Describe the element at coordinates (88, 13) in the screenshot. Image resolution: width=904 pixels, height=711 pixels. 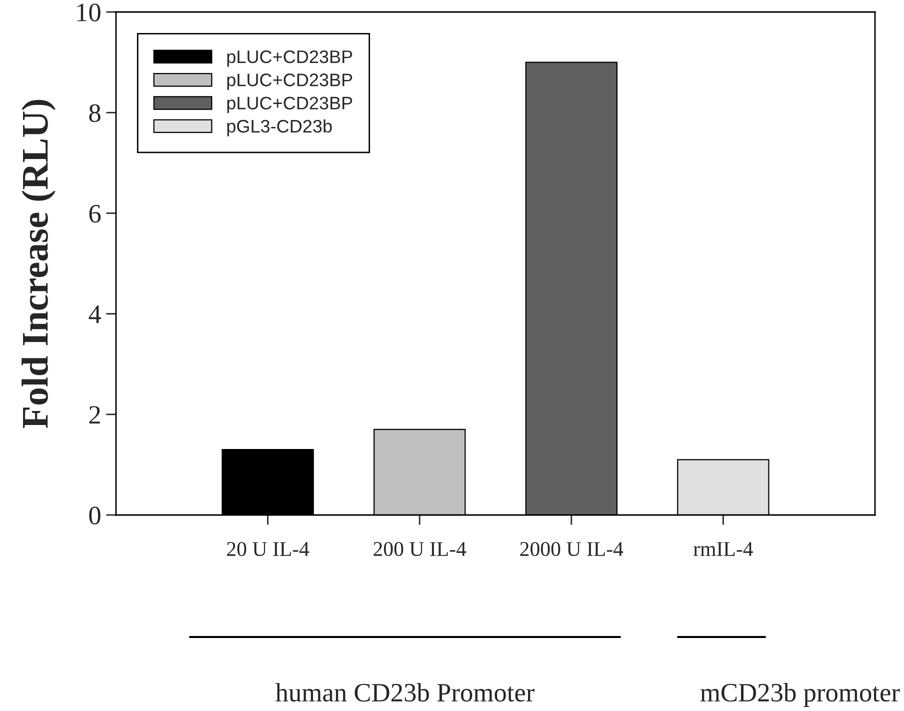
I see `y-tick-label: 10` at that location.